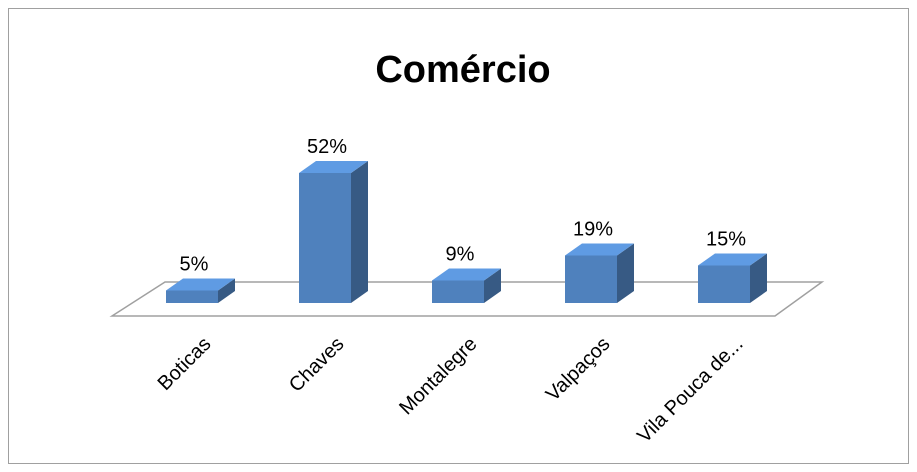  What do you see at coordinates (194, 265) in the screenshot?
I see `data-label: 5%` at bounding box center [194, 265].